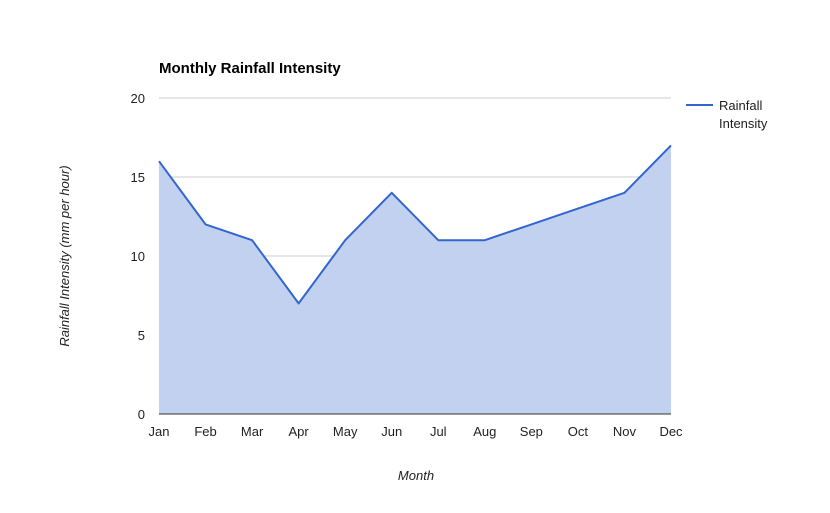 Image resolution: width=830 pixels, height=513 pixels. Describe the element at coordinates (299, 303) in the screenshot. I see `data-point-apr` at that location.